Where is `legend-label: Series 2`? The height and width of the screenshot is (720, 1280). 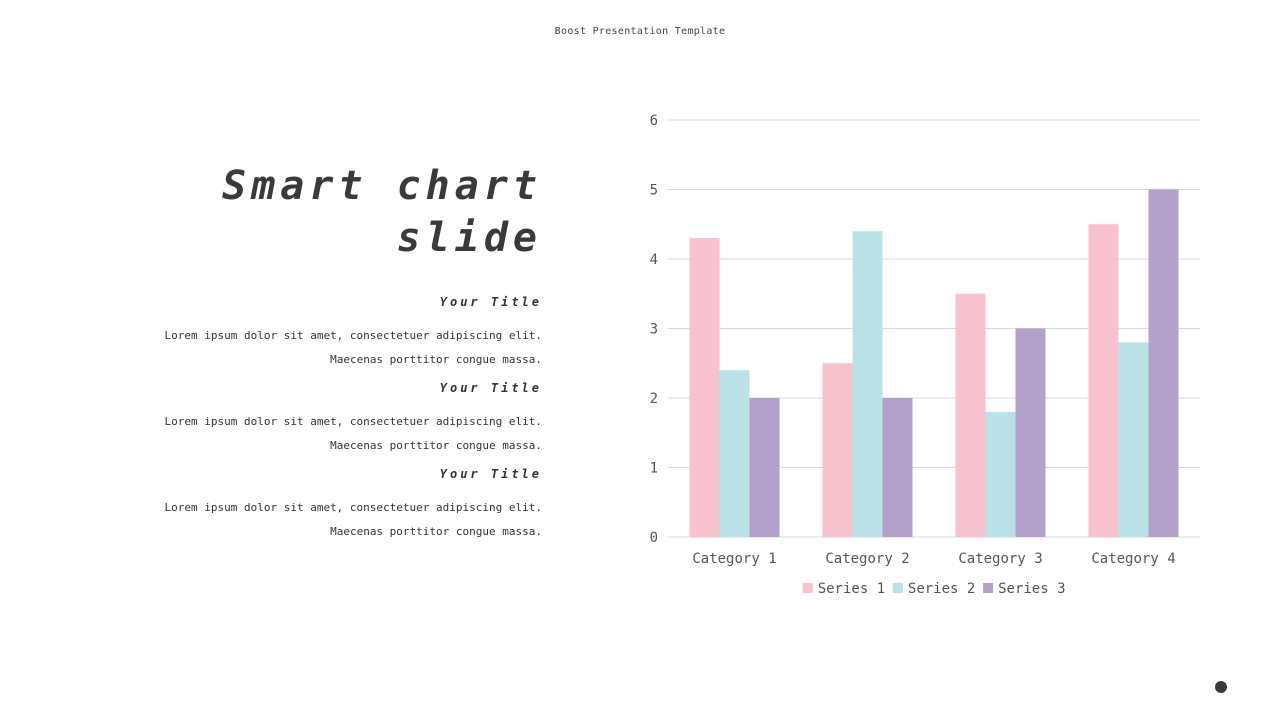
legend-label: Series 2 is located at coordinates (941, 589).